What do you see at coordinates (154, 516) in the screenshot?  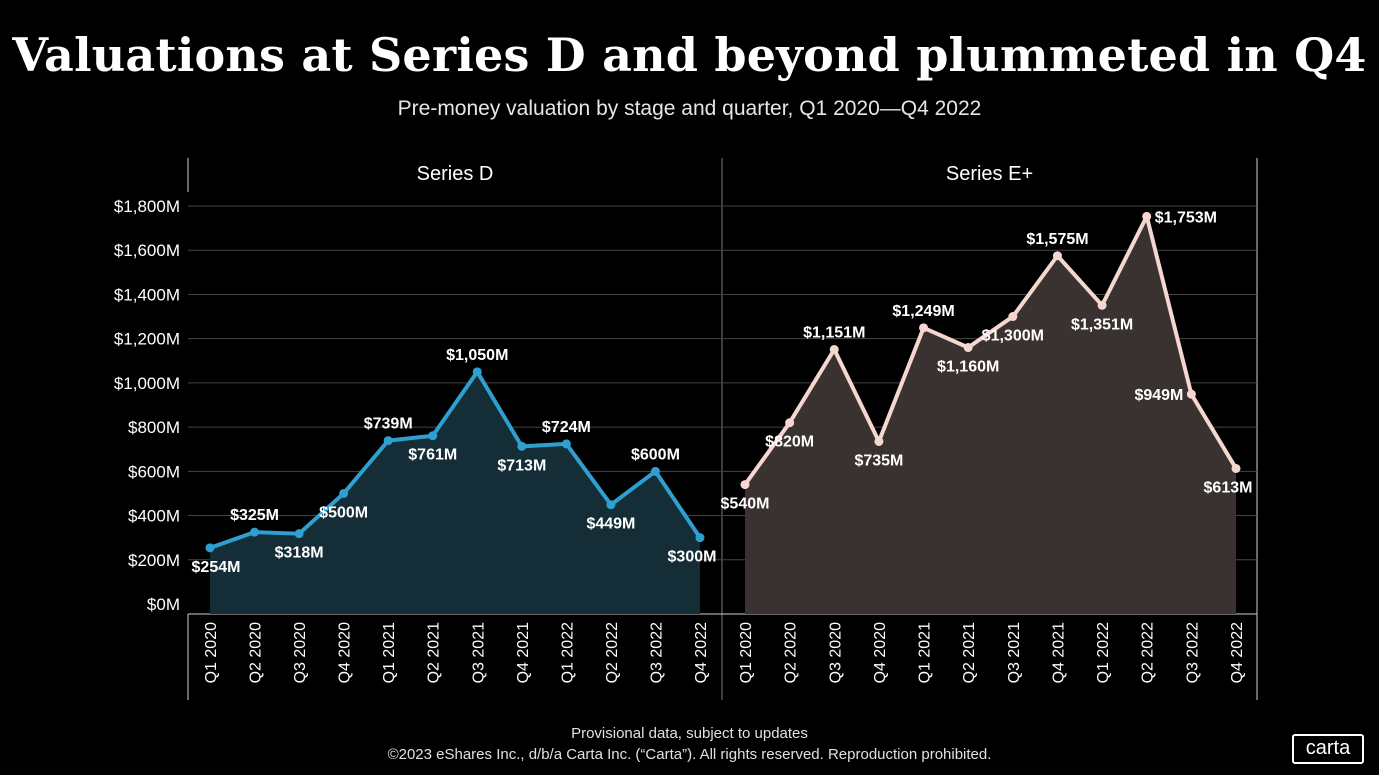 I see `y-tick-label: $400M` at bounding box center [154, 516].